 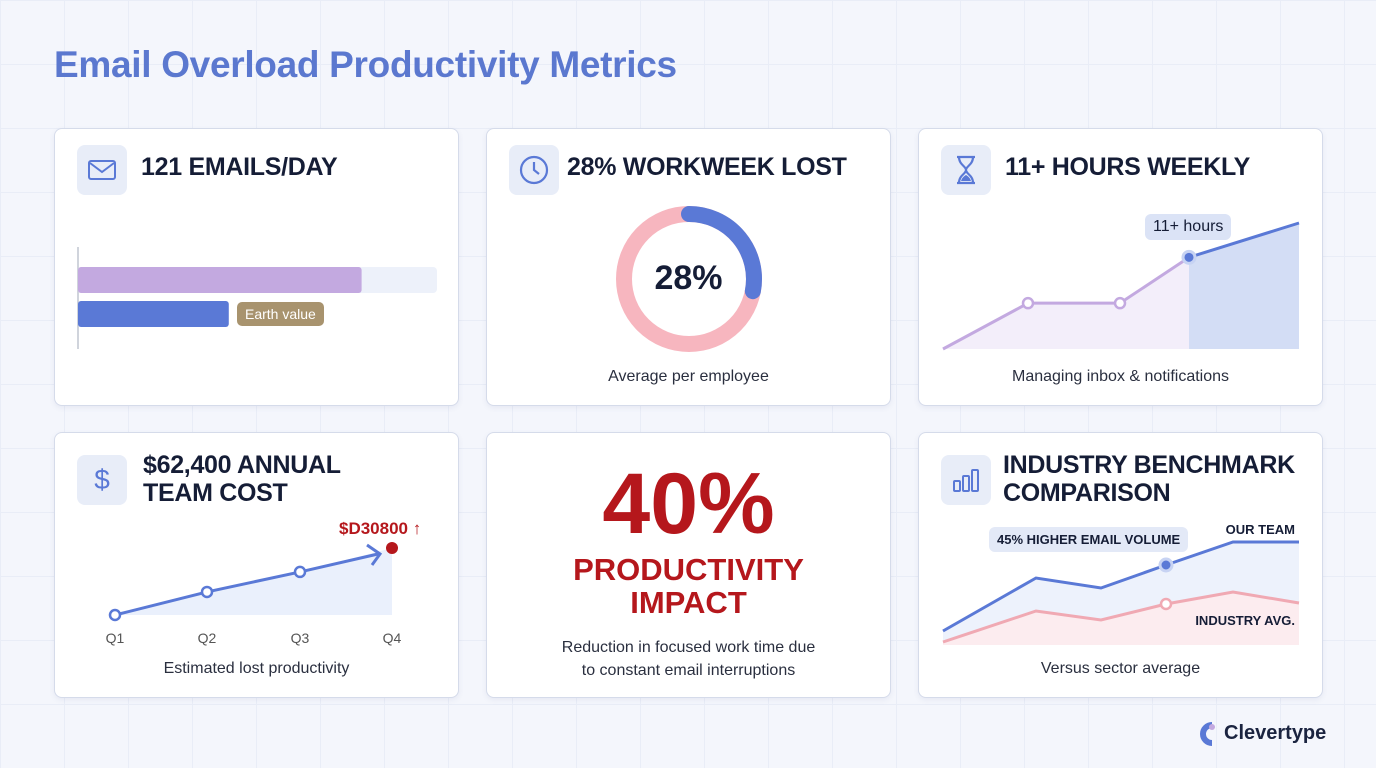 What do you see at coordinates (1149, 465) in the screenshot?
I see `benchmark-heading-line1: INDUSTRY BENCHMARK` at bounding box center [1149, 465].